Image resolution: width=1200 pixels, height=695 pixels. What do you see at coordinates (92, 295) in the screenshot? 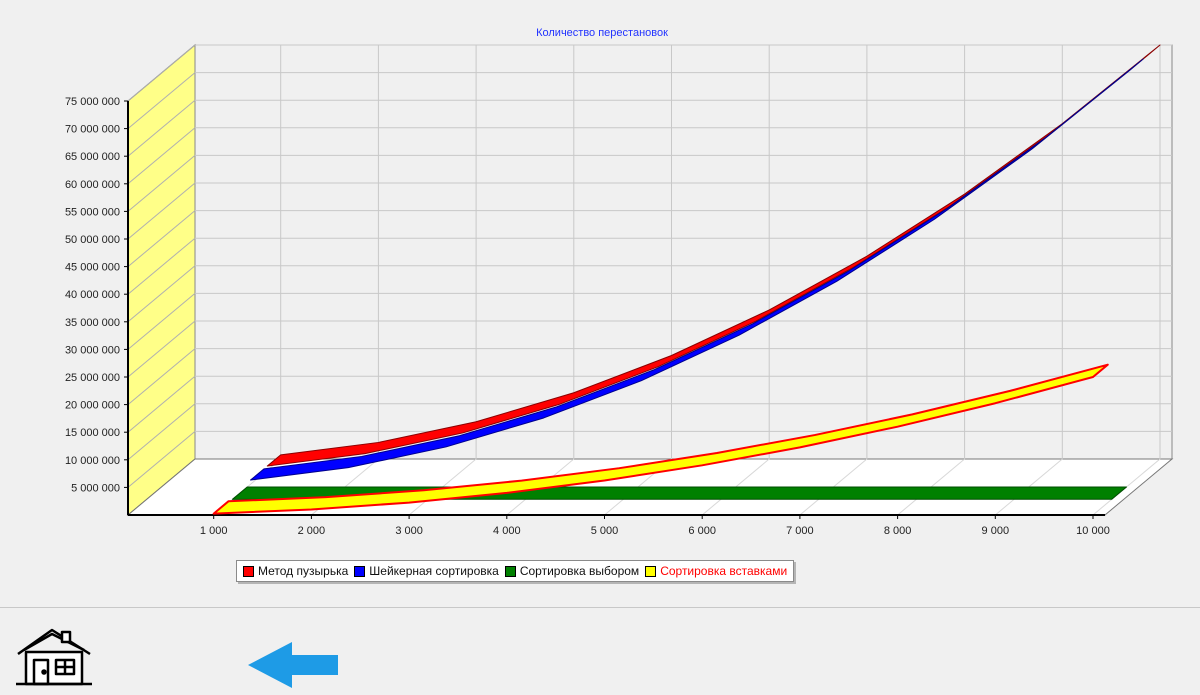
I see `y-tick-label: 40 000 000` at bounding box center [92, 295].